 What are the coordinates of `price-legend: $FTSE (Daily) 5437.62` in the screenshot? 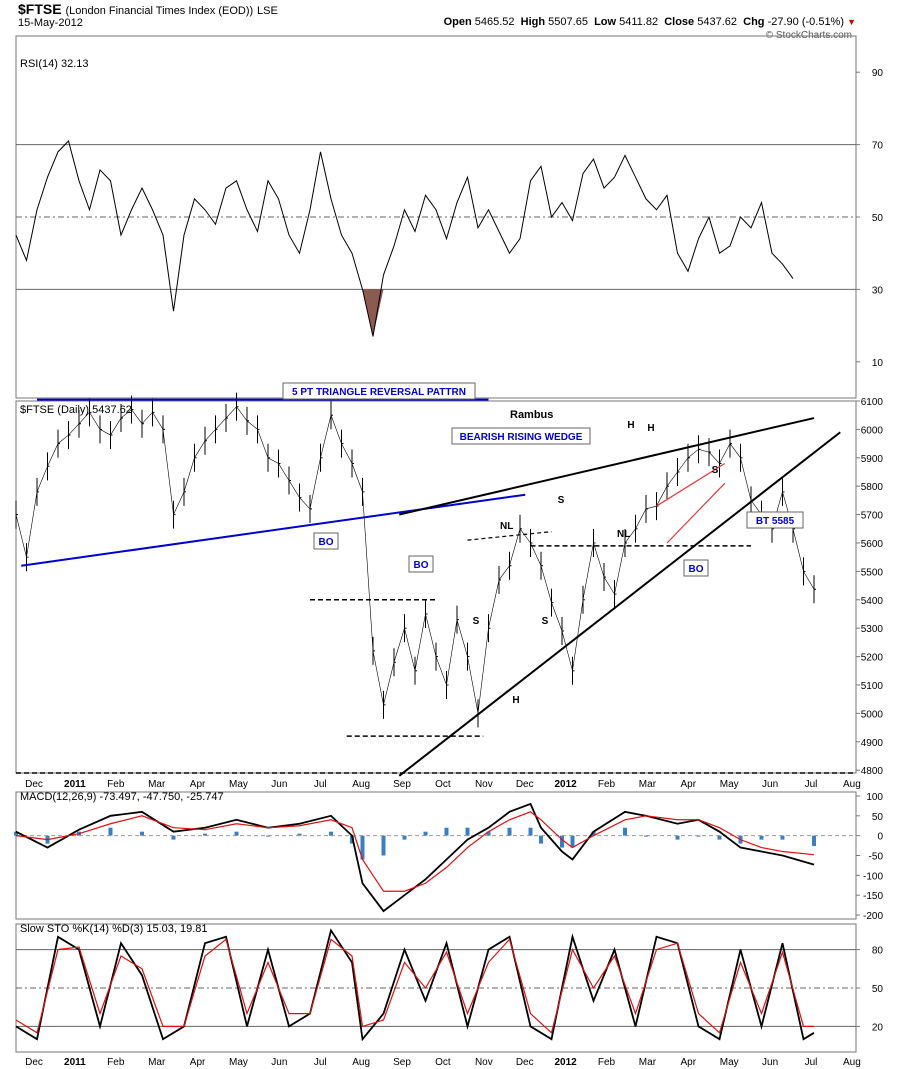 It's located at (76, 410).